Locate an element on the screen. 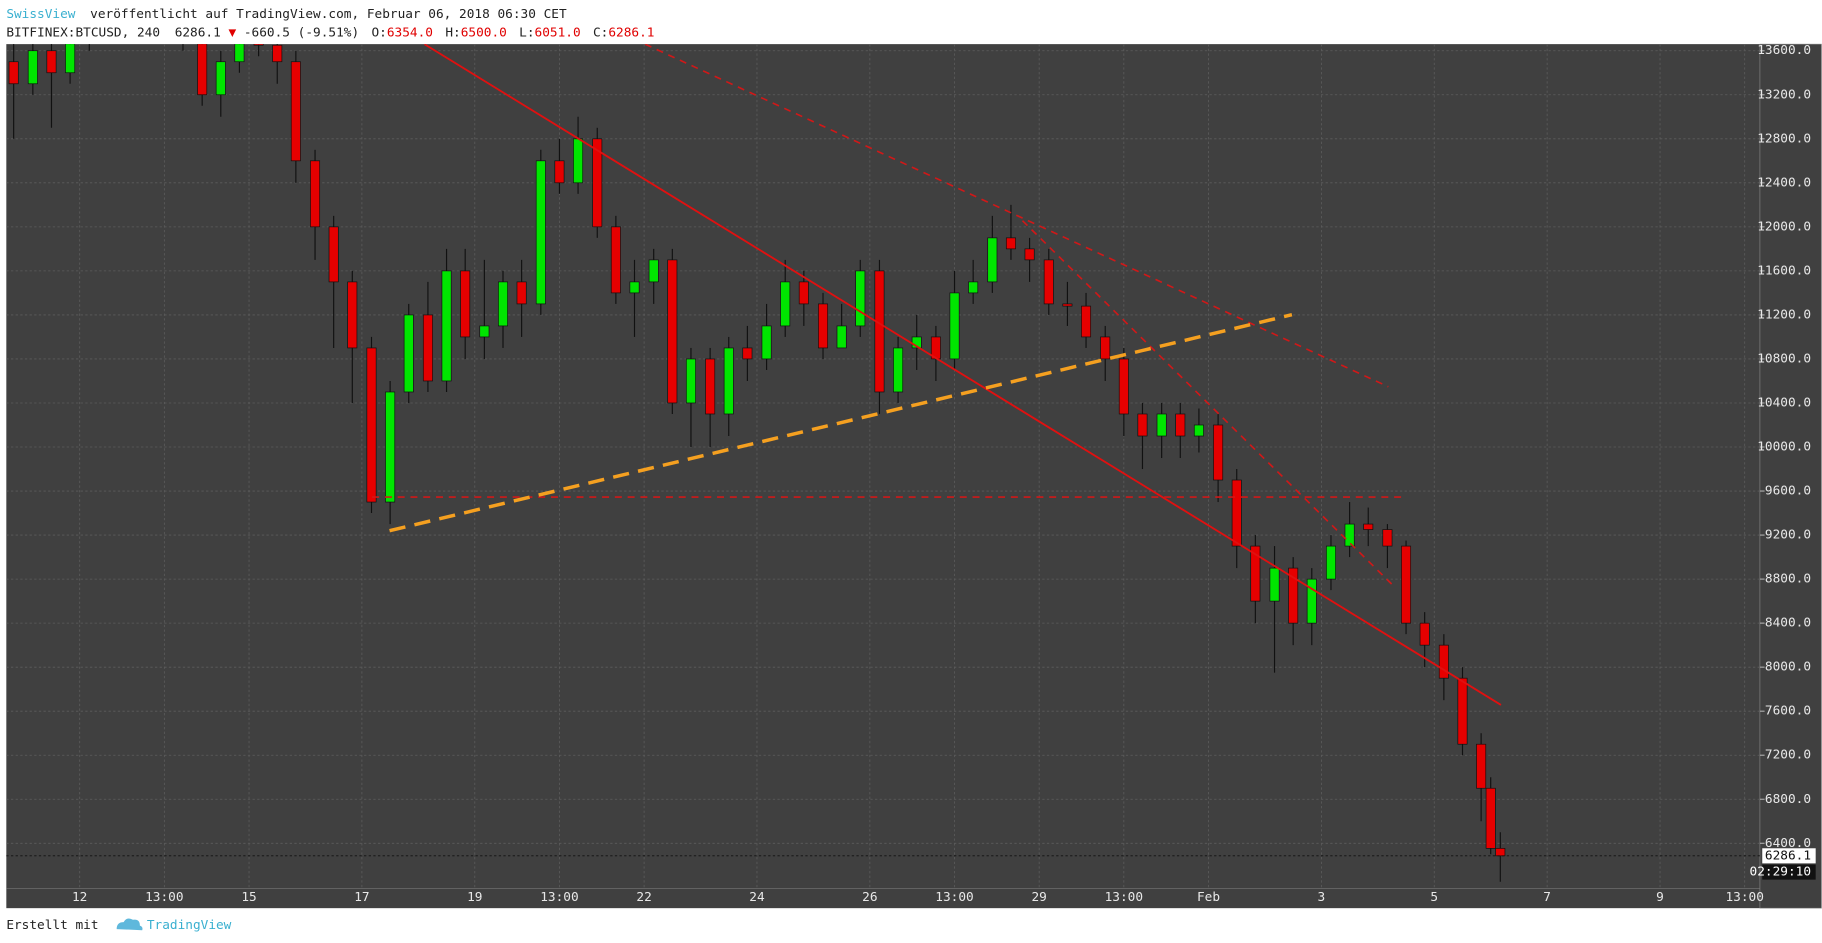  l-value: 6051.0 is located at coordinates (558, 32).